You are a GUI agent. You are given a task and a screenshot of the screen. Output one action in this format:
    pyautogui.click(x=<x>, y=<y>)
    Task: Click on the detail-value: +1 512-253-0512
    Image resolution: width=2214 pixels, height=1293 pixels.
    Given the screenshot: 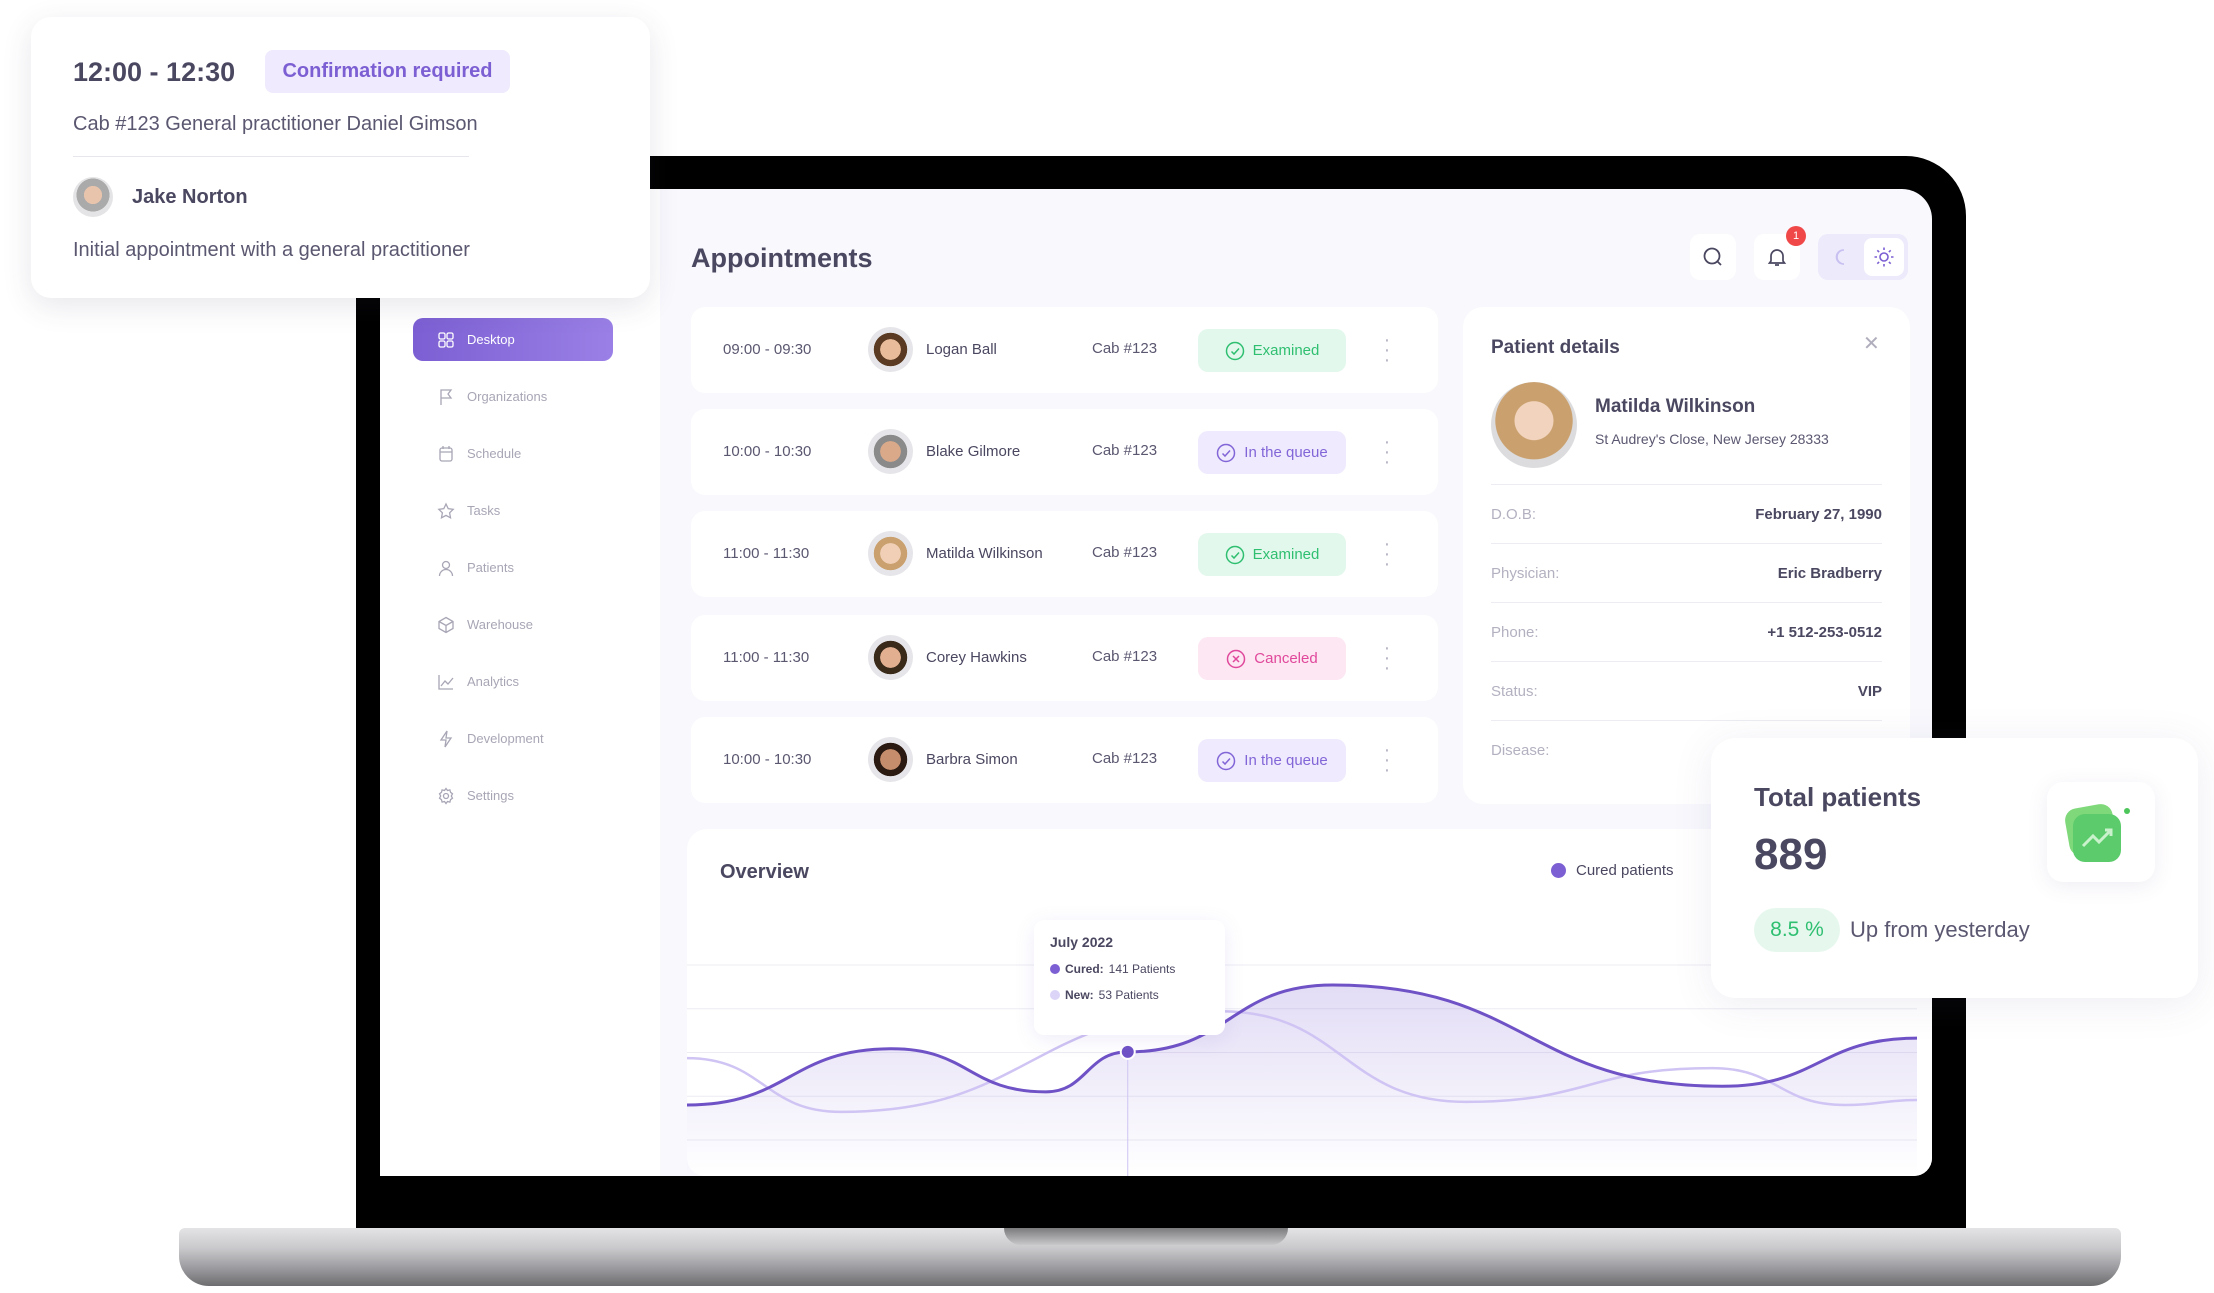 What is the action you would take?
    pyautogui.click(x=1824, y=632)
    